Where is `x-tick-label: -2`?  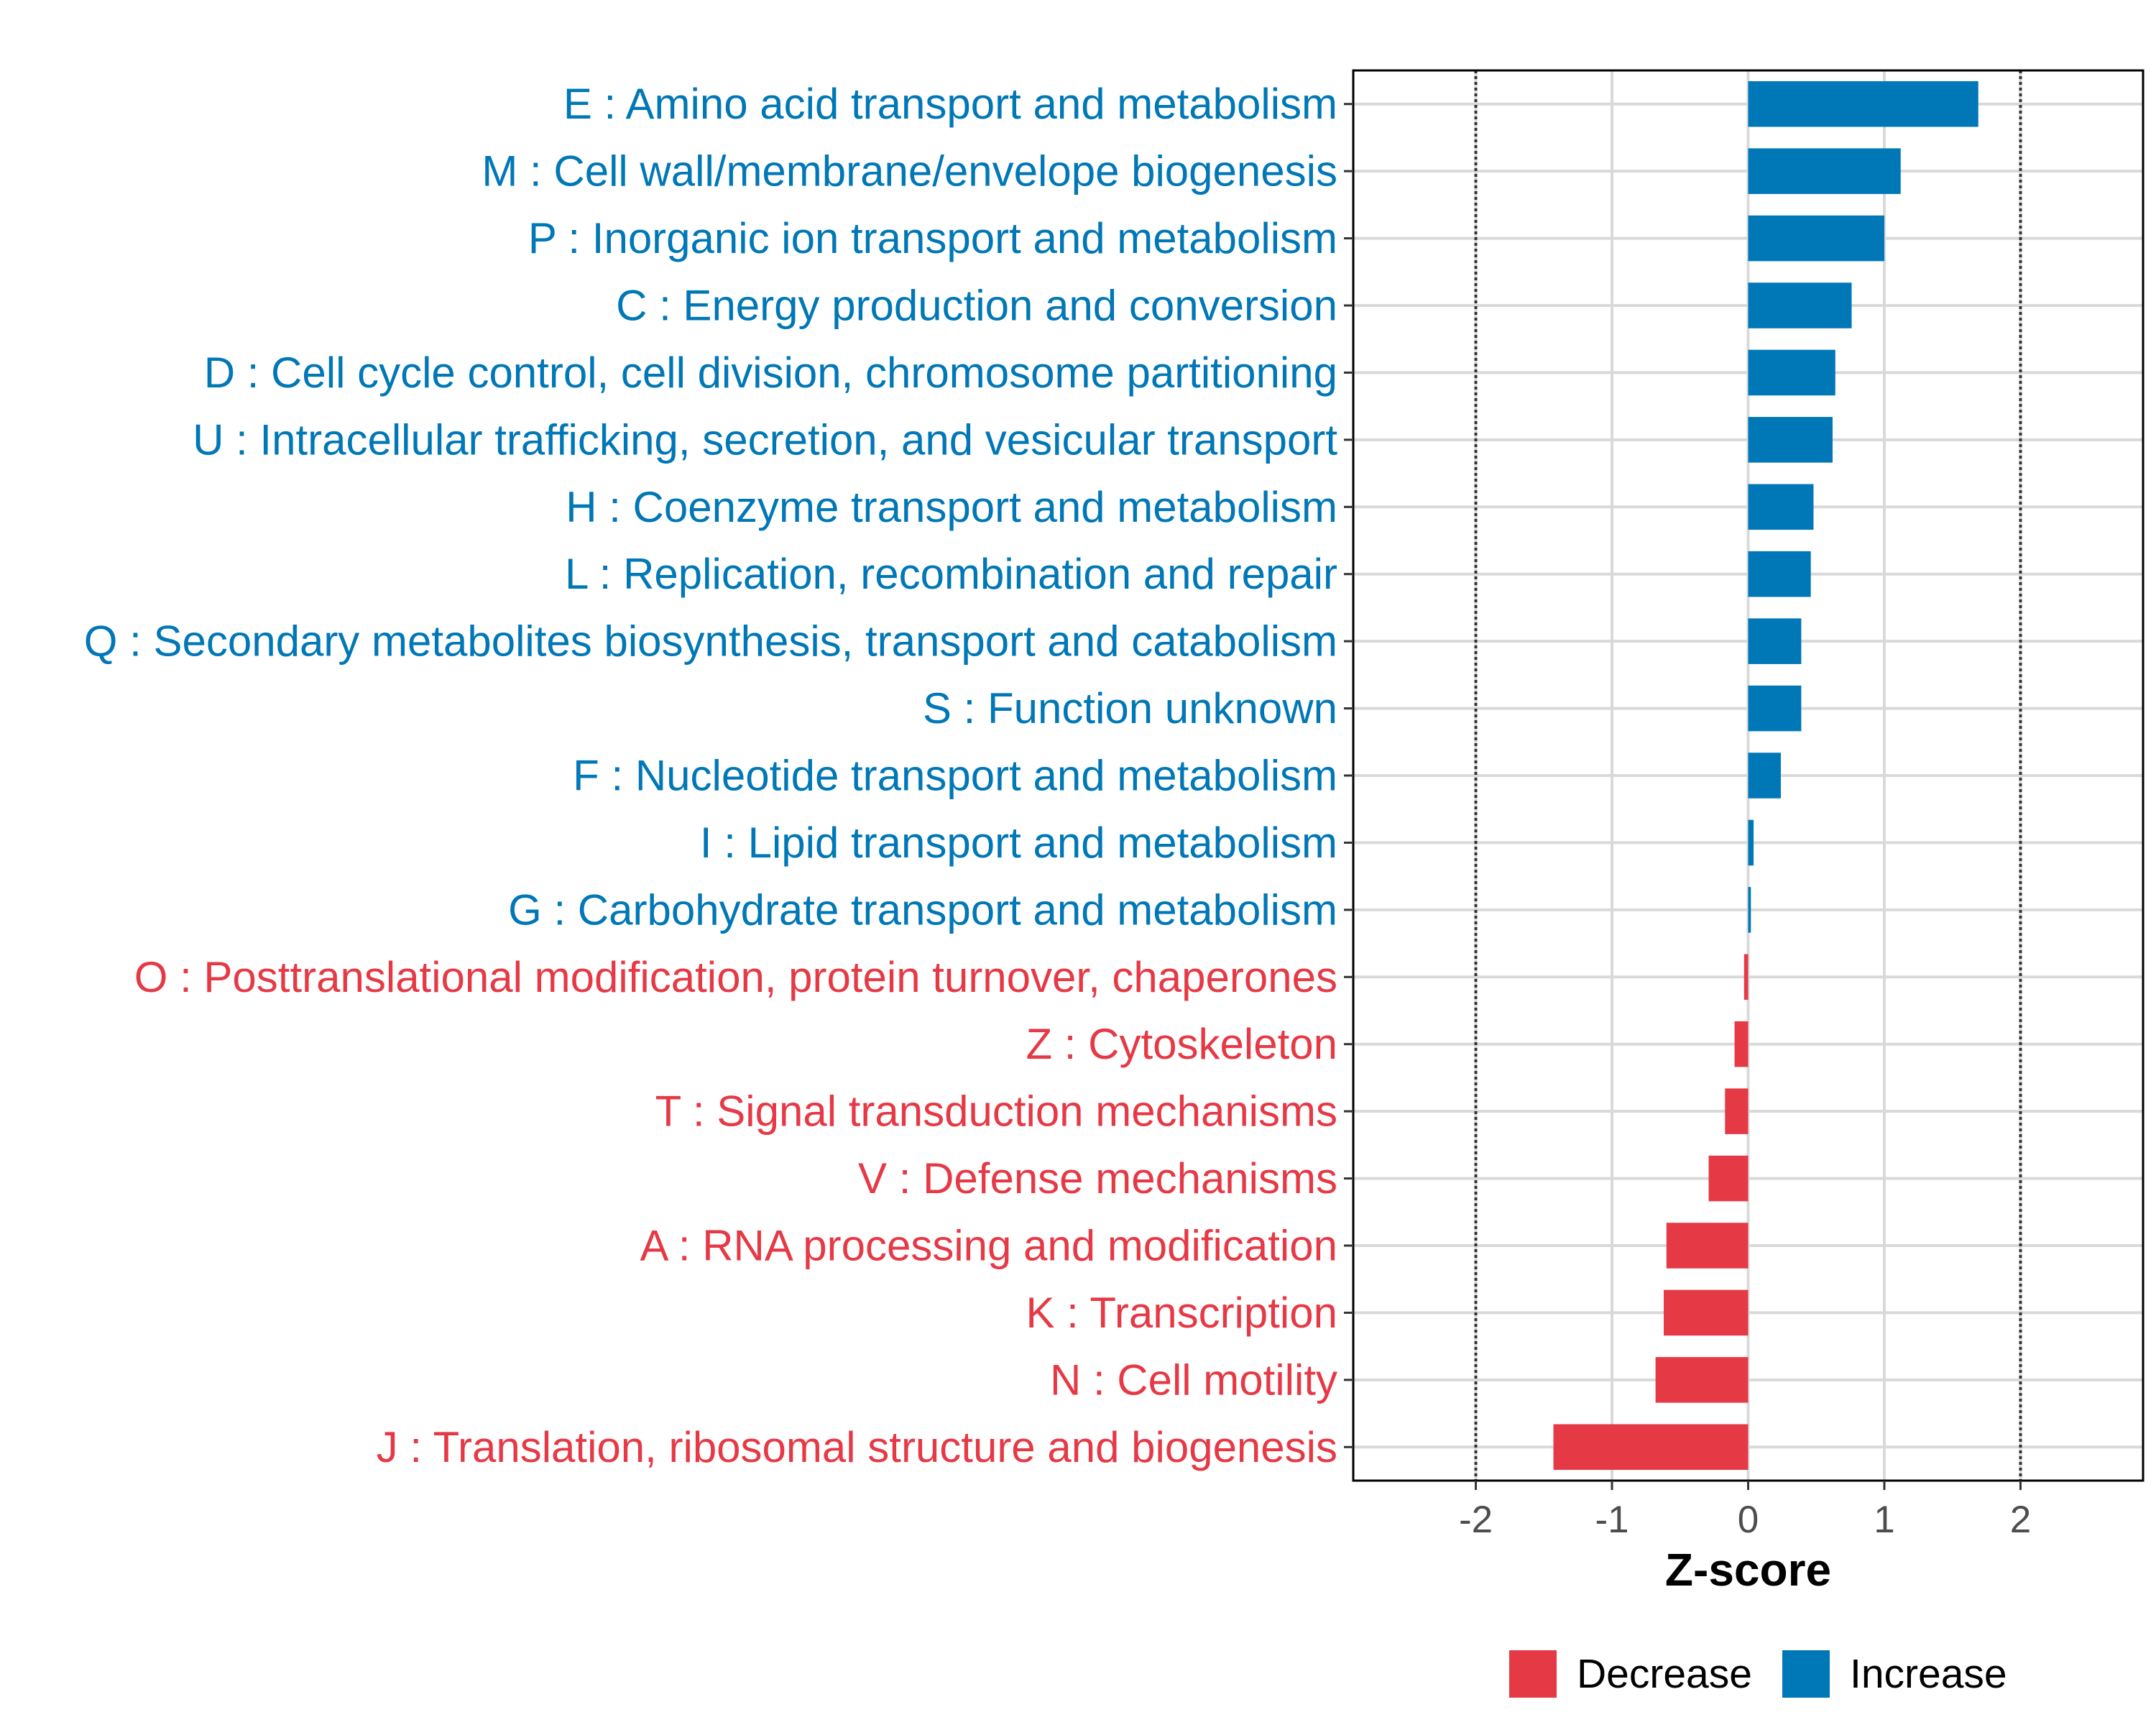 x-tick-label: -2 is located at coordinates (1476, 1520).